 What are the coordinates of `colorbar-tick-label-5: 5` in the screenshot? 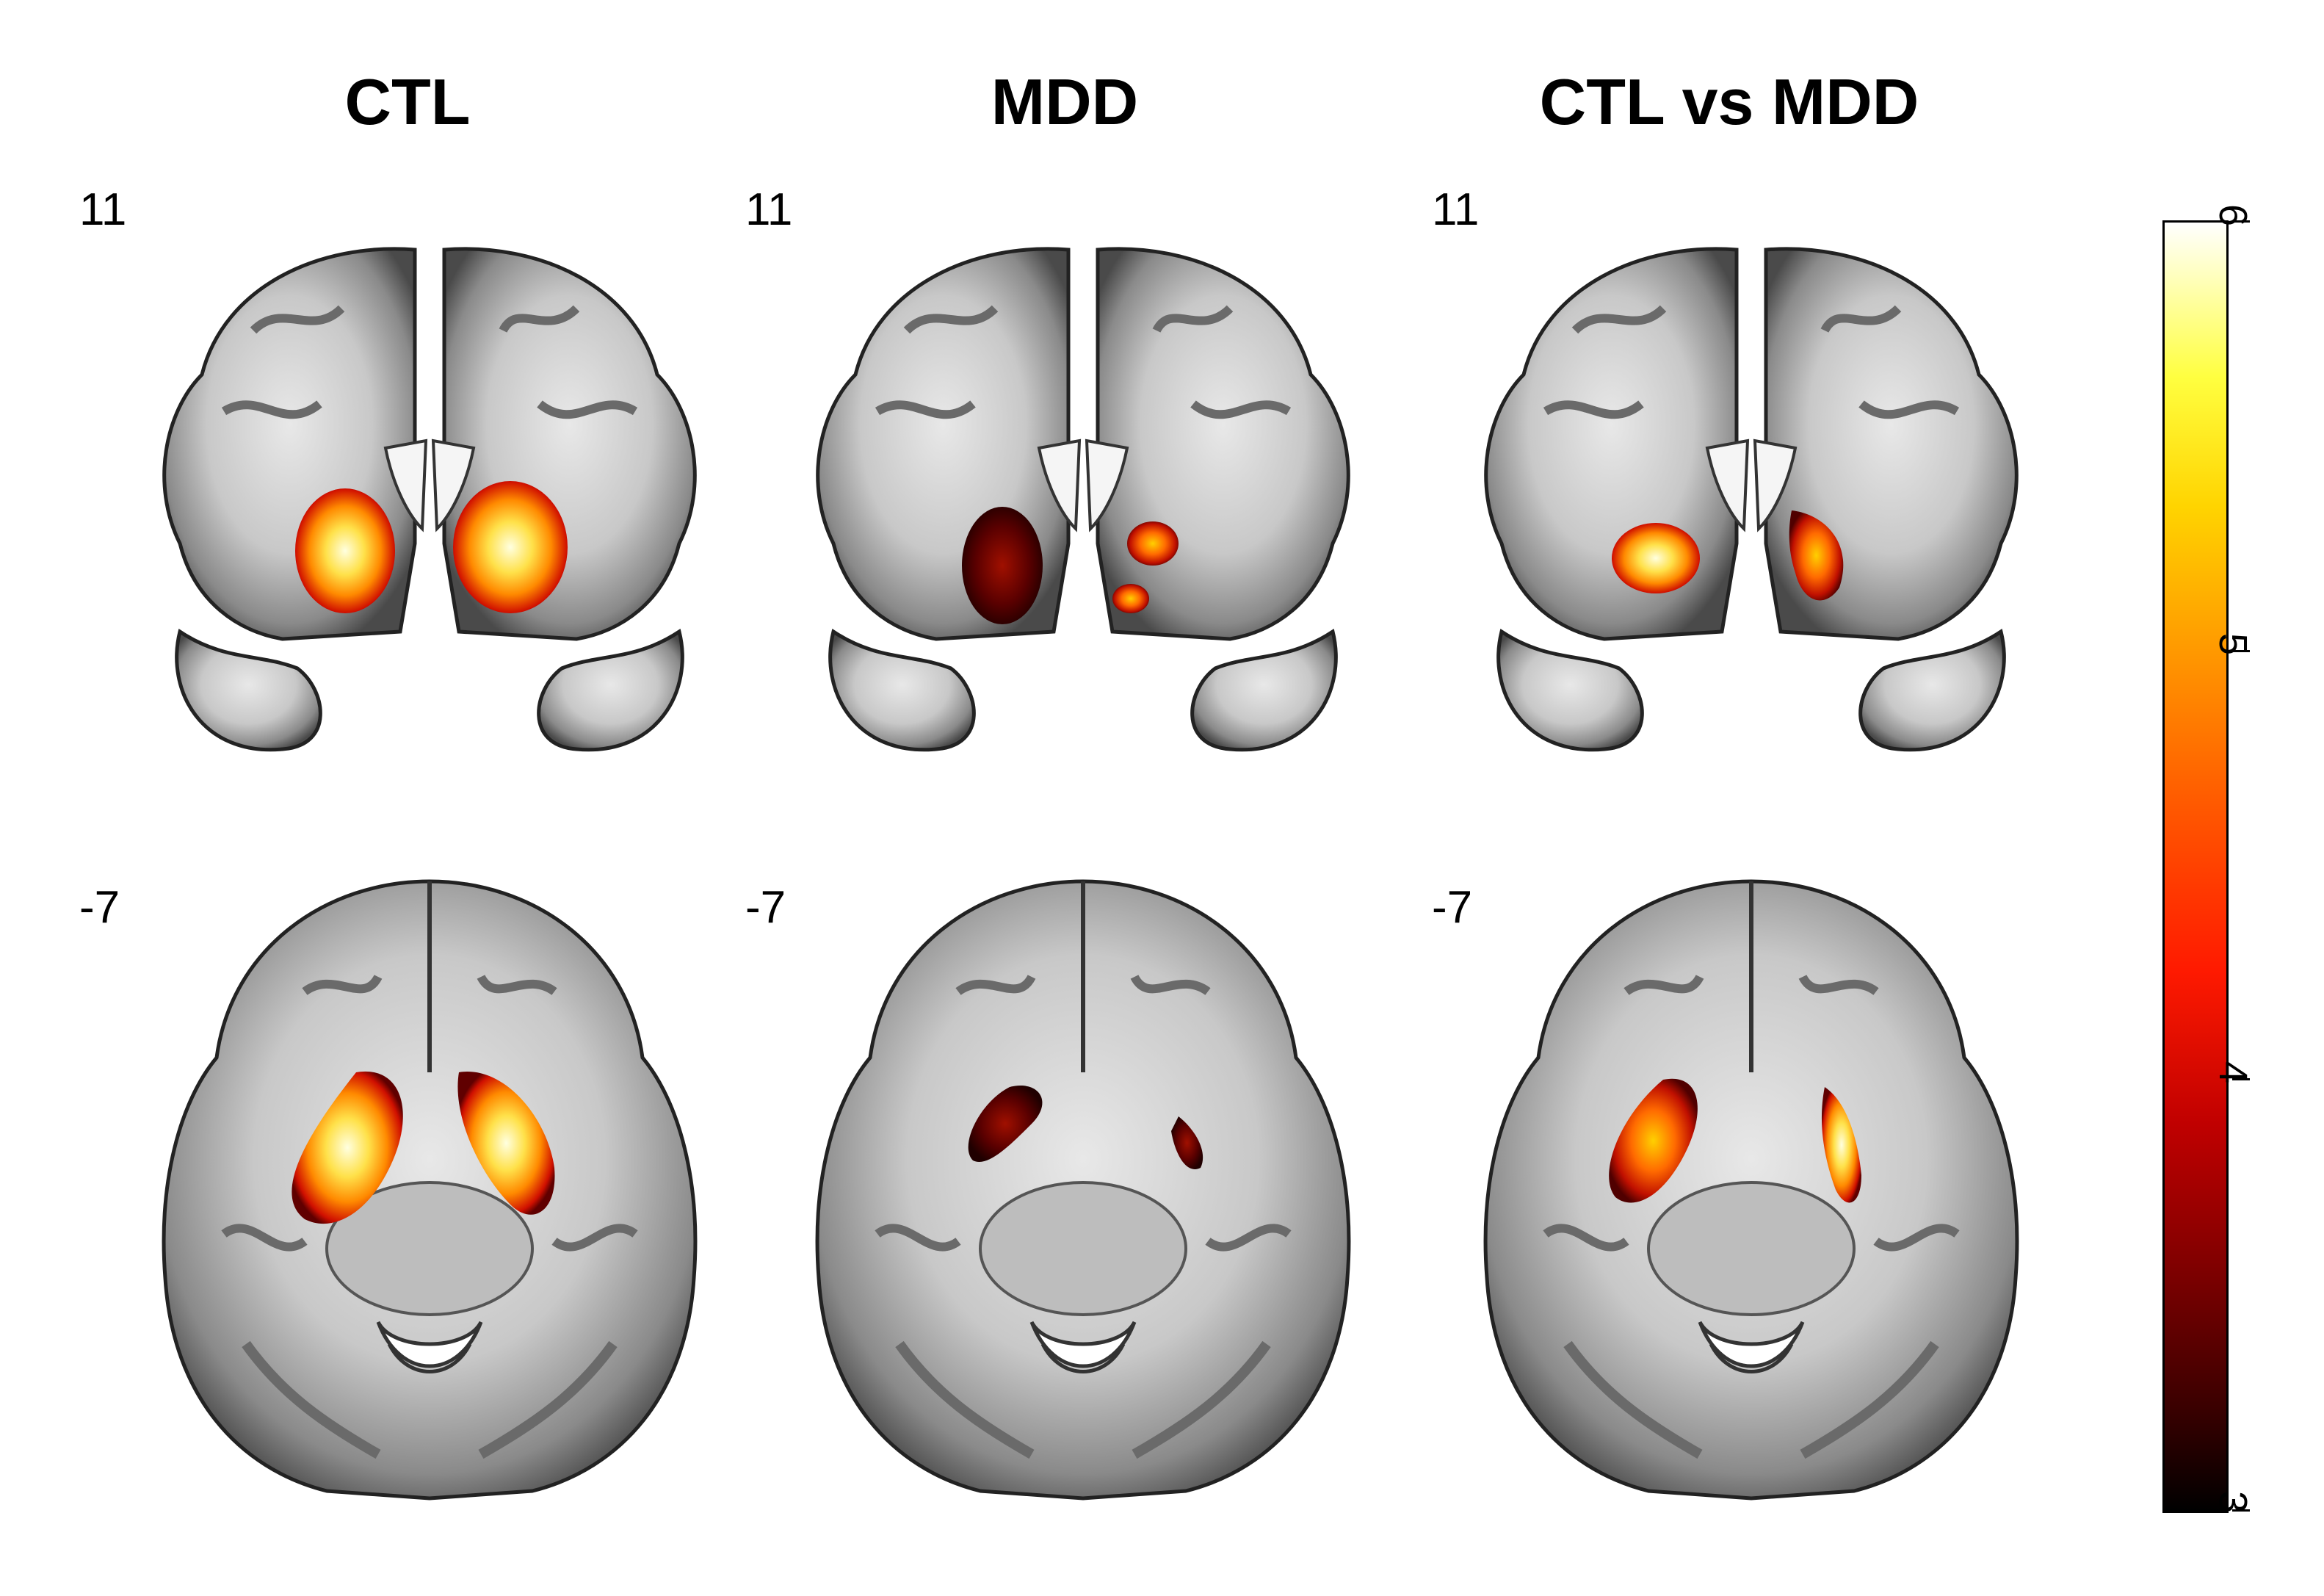 It's located at (2233, 644).